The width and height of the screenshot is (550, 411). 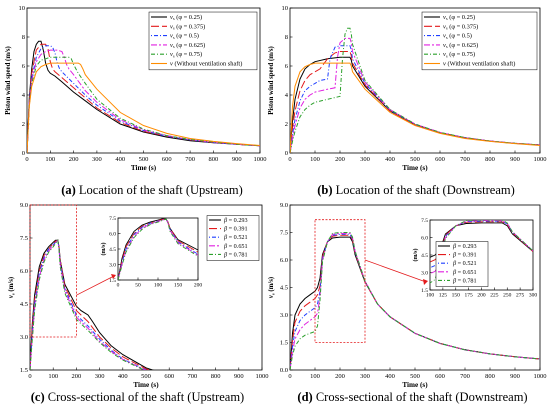 What do you see at coordinates (184, 36) in the screenshot?
I see `legend-entry: vs (φ = 0.5)` at bounding box center [184, 36].